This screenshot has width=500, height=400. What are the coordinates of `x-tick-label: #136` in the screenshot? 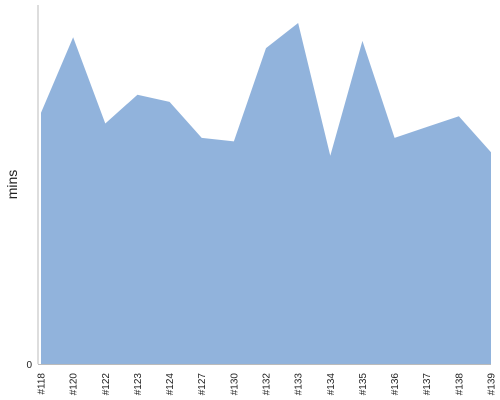 It's located at (395, 384).